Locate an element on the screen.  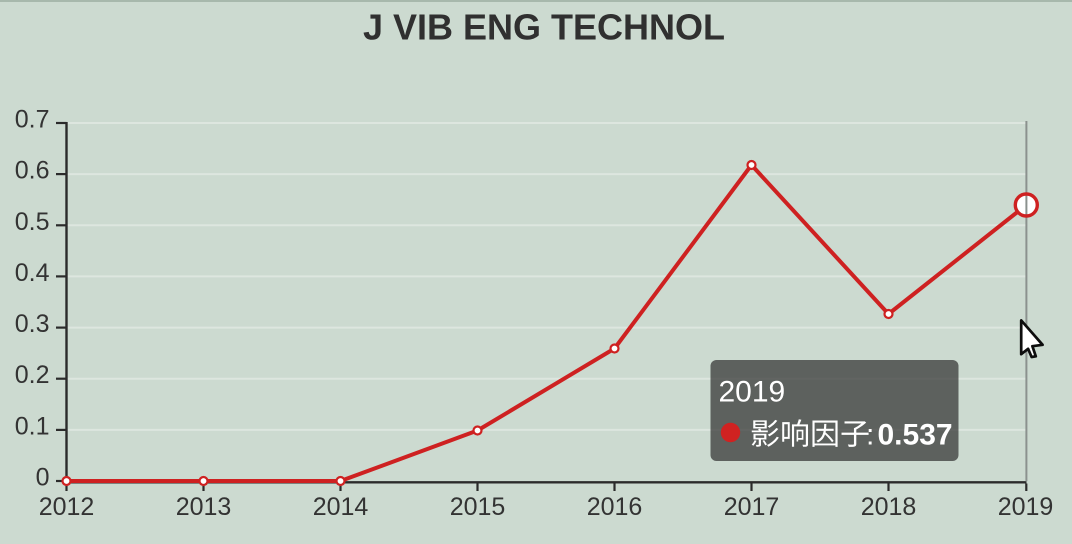
svg-text: 2015 is located at coordinates (478, 507).